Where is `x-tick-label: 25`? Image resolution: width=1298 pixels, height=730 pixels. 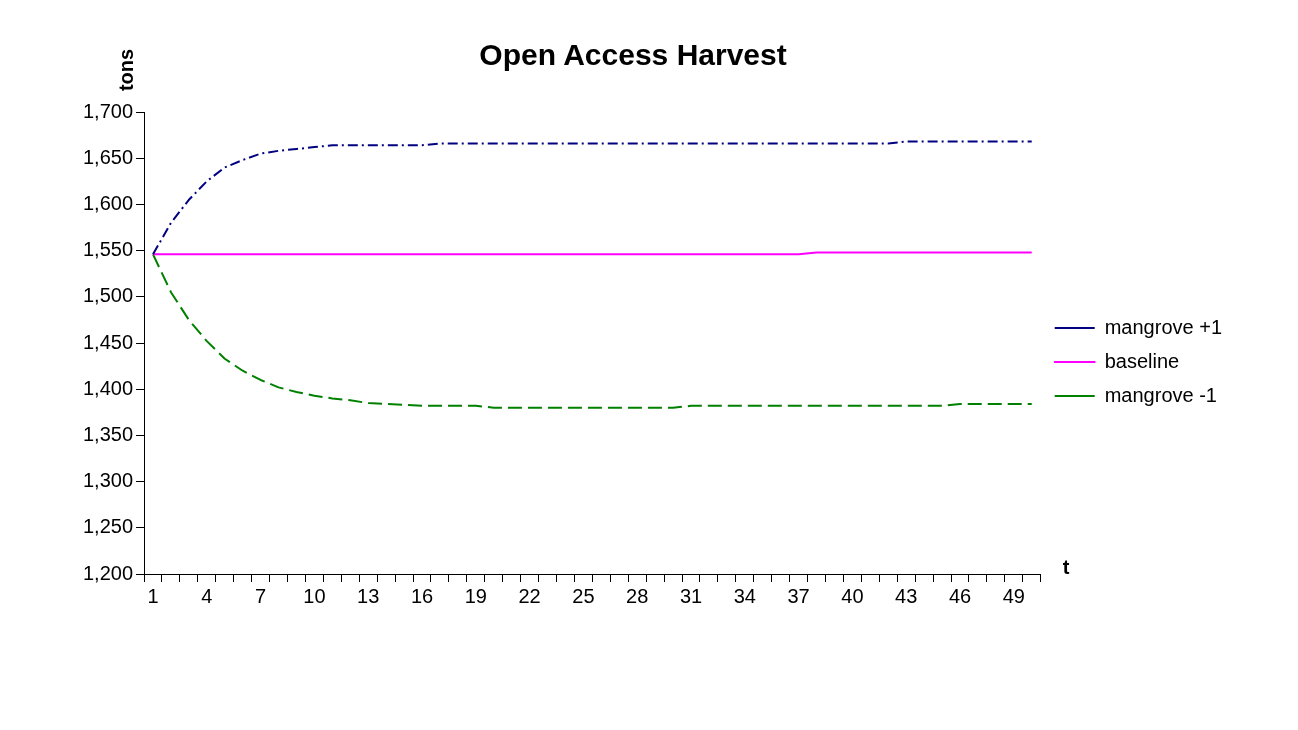
x-tick-label: 25 is located at coordinates (583, 595).